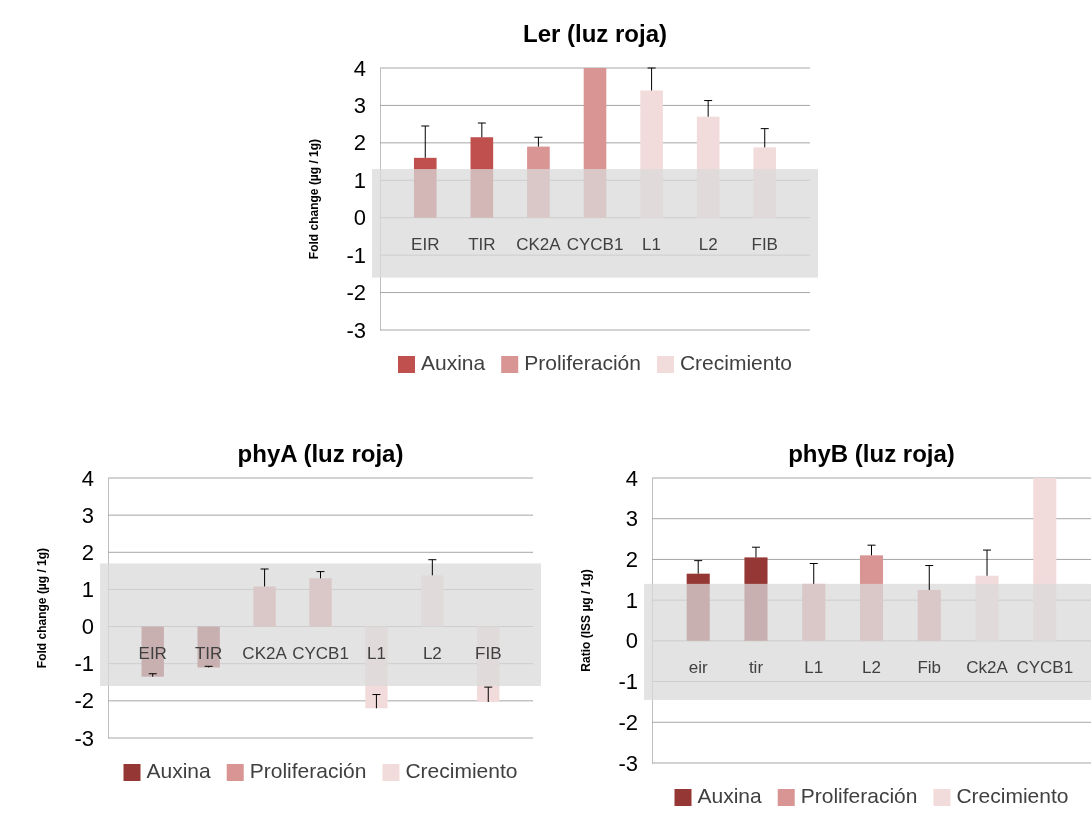  What do you see at coordinates (698, 667) in the screenshot?
I see `x-tick-label: eir` at bounding box center [698, 667].